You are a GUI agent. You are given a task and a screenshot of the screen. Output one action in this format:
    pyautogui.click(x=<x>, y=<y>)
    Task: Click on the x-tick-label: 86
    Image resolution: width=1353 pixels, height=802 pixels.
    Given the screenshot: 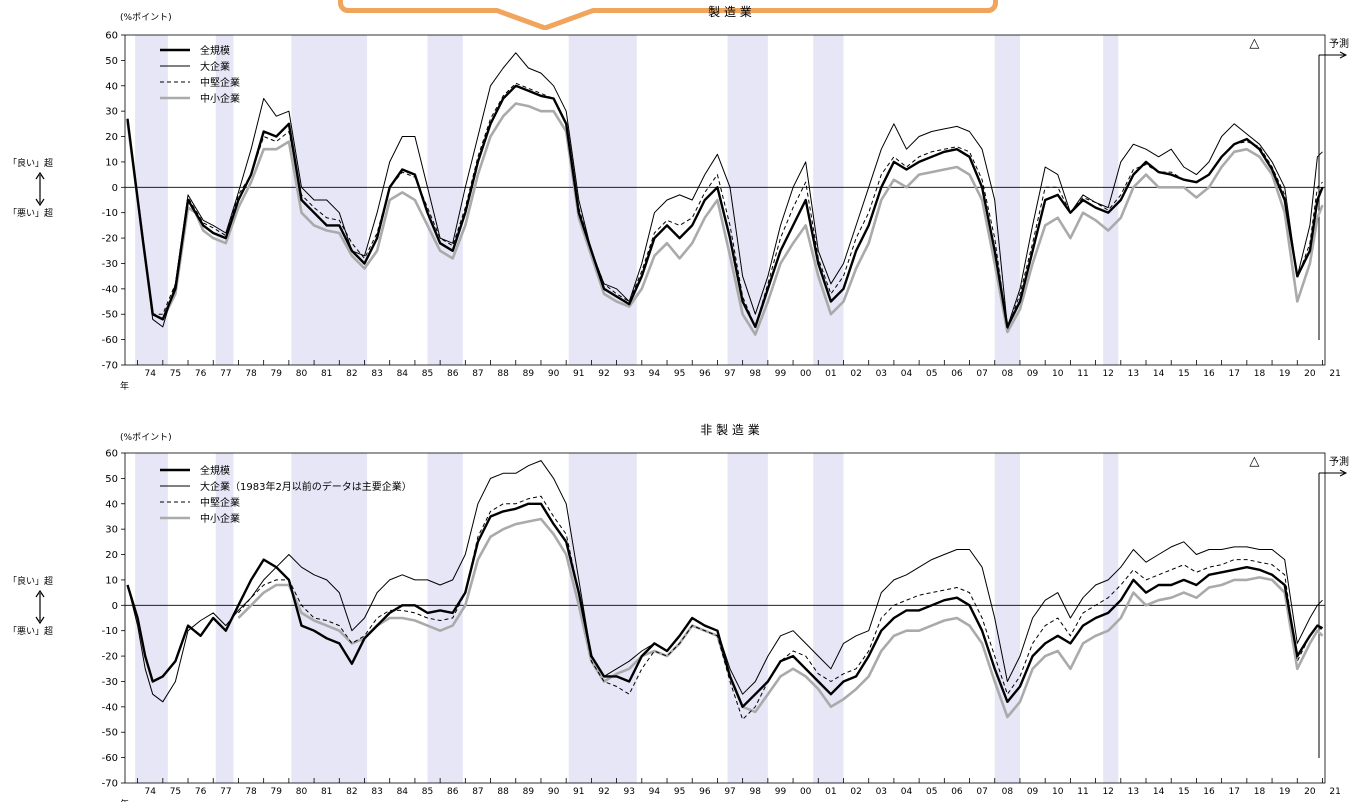 What is the action you would take?
    pyautogui.click(x=453, y=792)
    